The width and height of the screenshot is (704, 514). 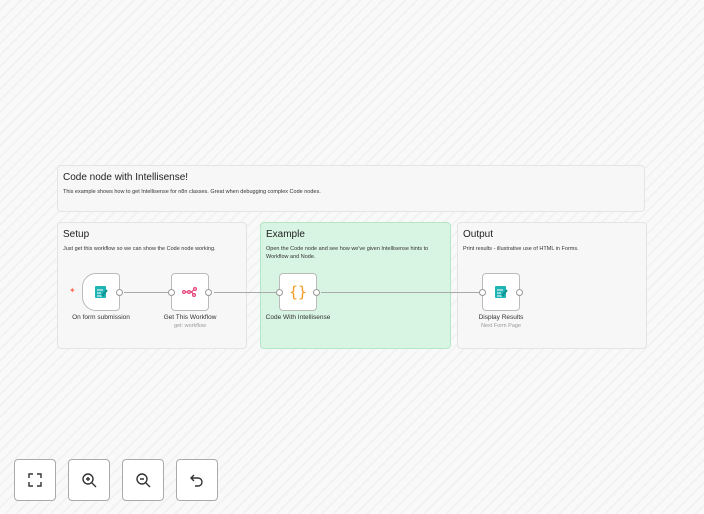 I want to click on node-get-this-workflow, so click(x=190, y=292).